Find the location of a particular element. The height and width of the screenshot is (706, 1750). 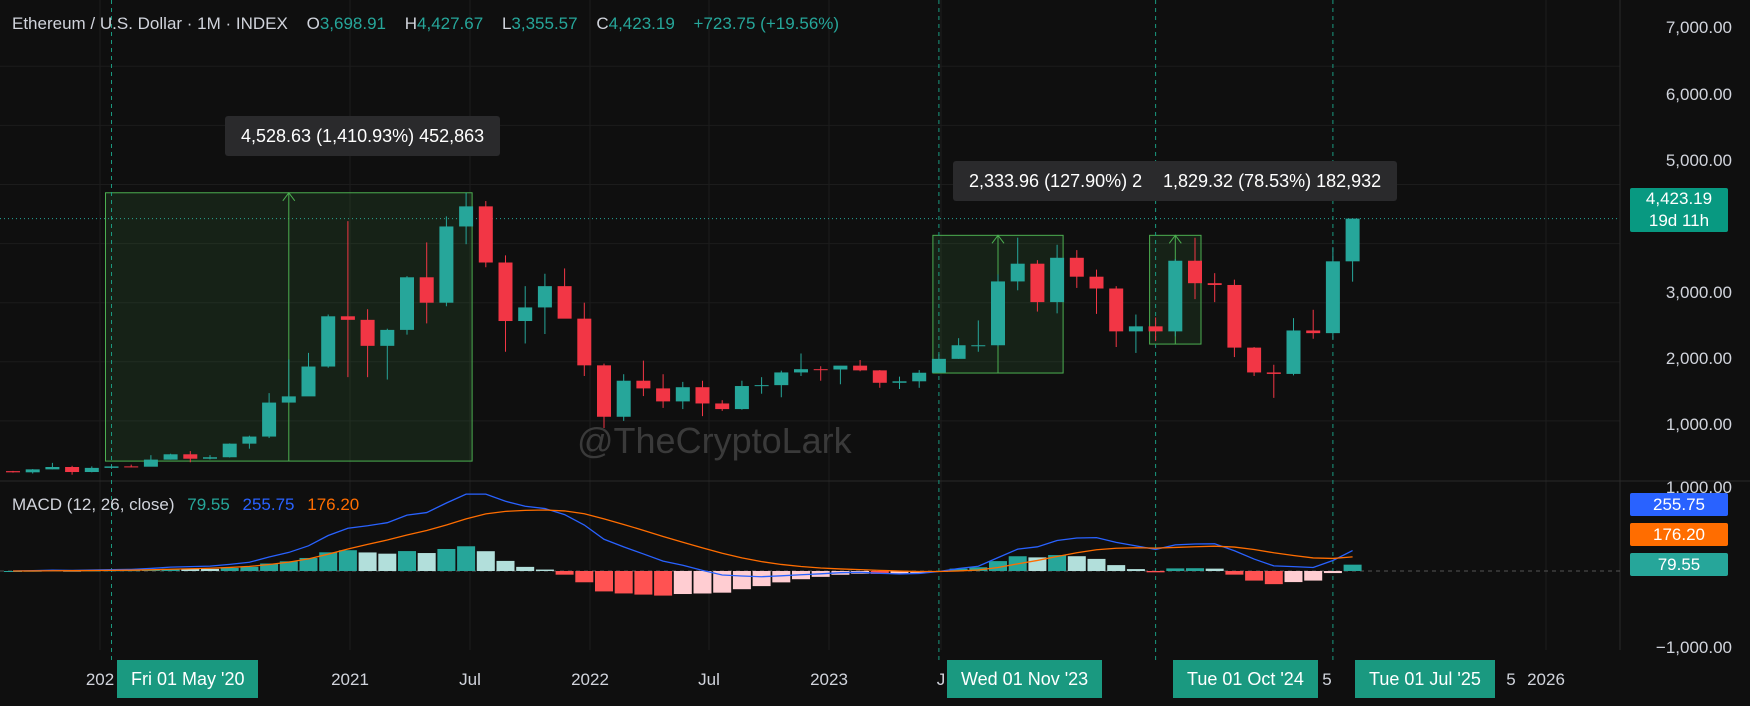

macd-line is located at coordinates (682, 535).